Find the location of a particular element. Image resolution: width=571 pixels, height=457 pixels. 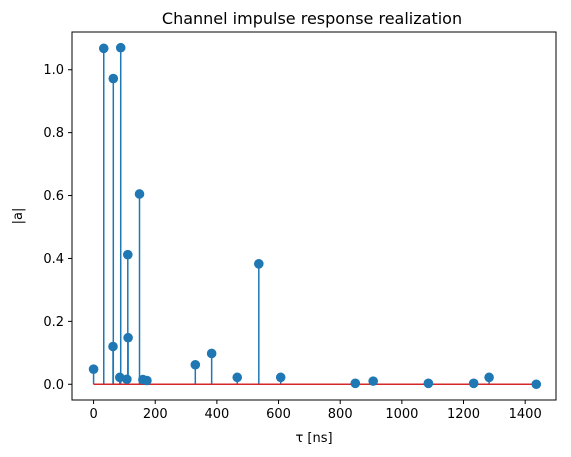

y-tick-label: 0.8 is located at coordinates (53, 133).